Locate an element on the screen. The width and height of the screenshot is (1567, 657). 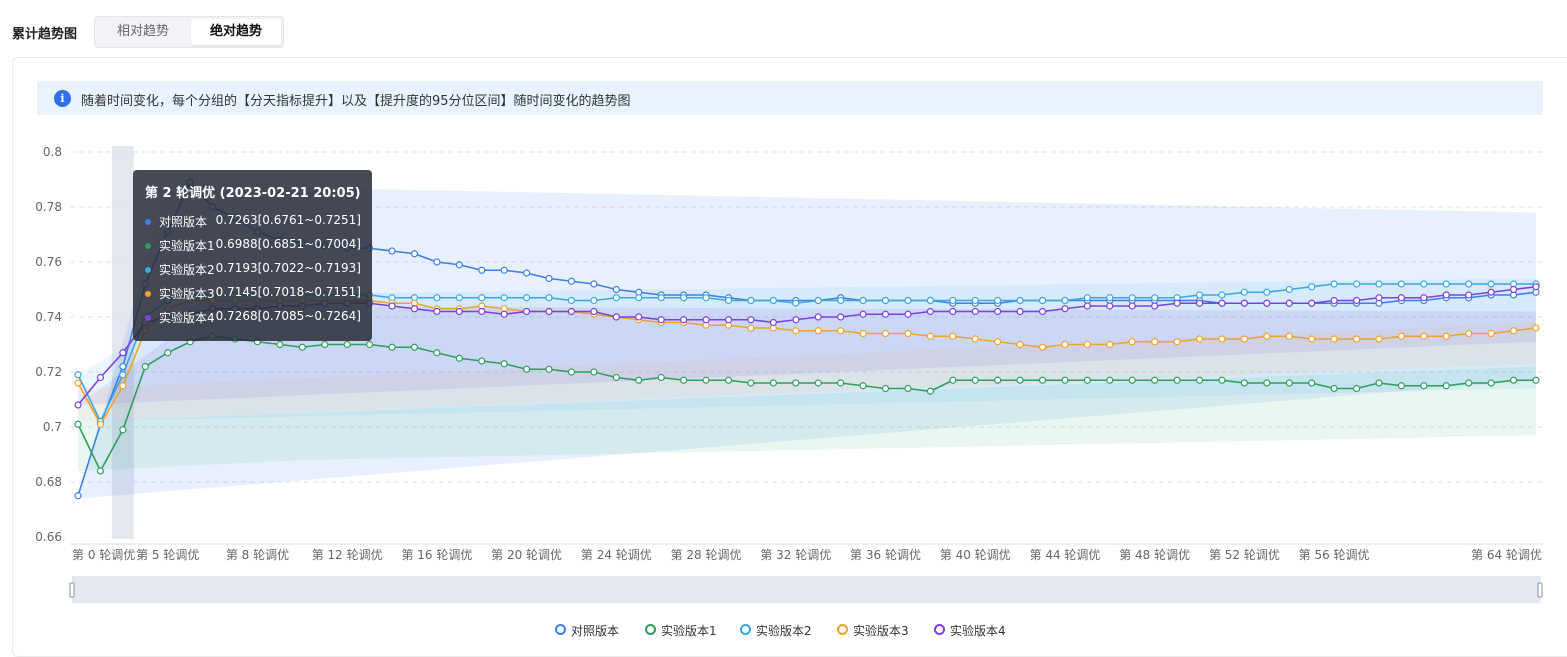
info-icon: i is located at coordinates (62, 98).